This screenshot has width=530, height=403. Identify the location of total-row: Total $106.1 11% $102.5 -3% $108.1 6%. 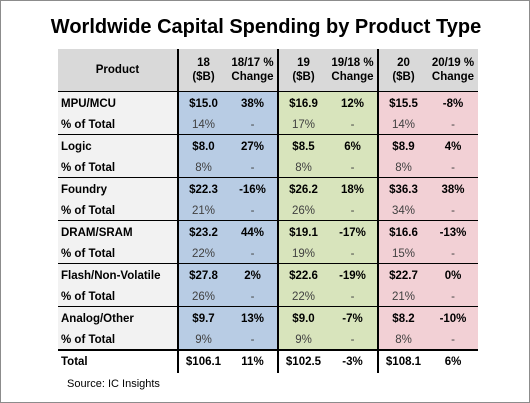
(268, 361).